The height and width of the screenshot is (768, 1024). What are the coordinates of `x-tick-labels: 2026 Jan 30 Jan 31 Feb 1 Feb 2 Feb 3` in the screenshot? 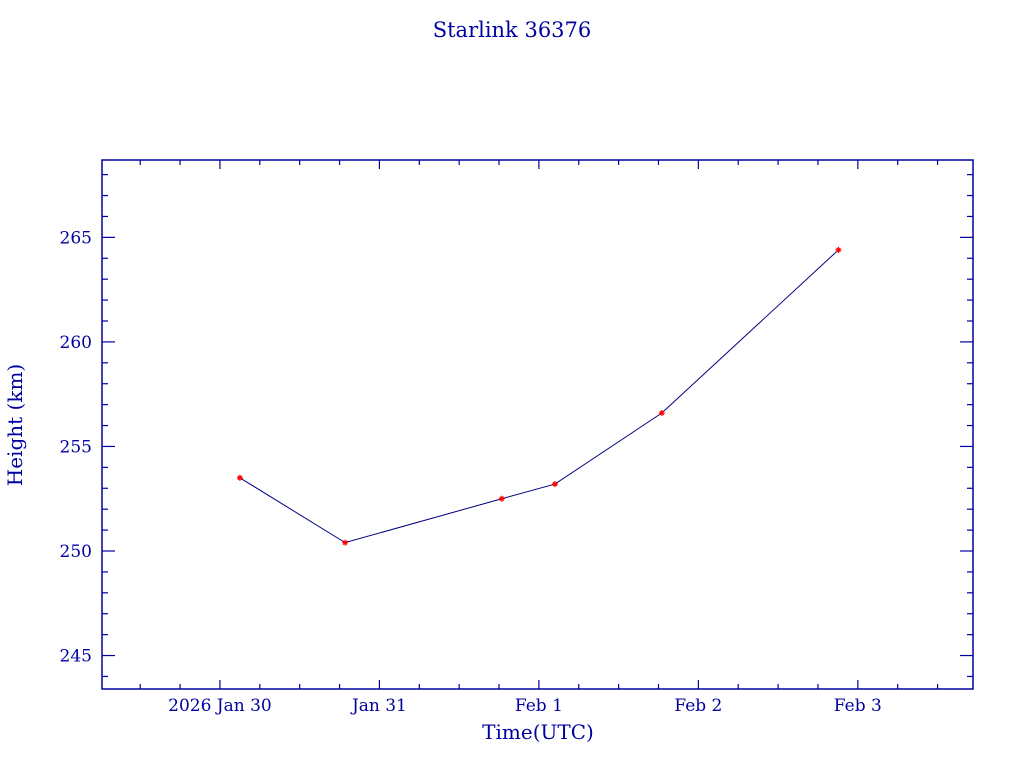 It's located at (525, 706).